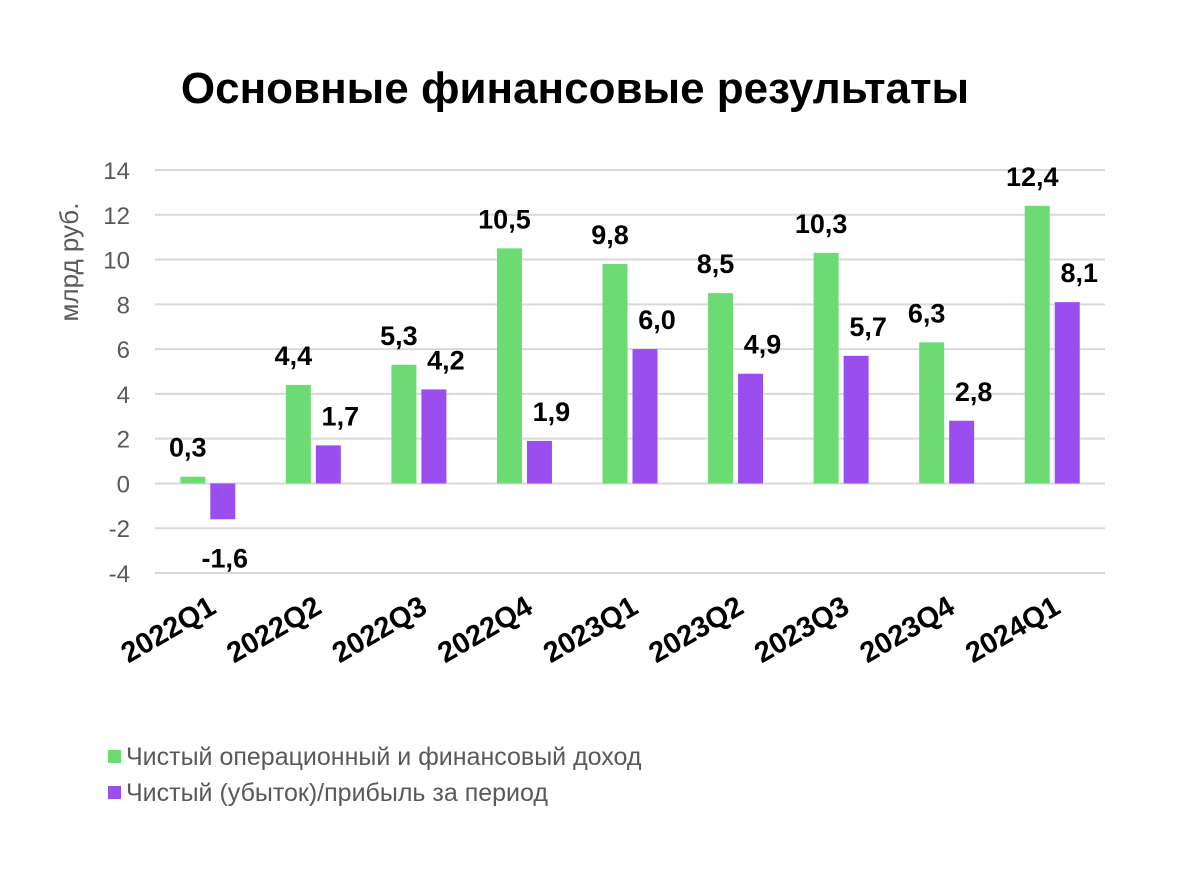  Describe the element at coordinates (337, 793) in the screenshot. I see `legend-label-profit: Чистый (убыток)/прибыль за период` at that location.